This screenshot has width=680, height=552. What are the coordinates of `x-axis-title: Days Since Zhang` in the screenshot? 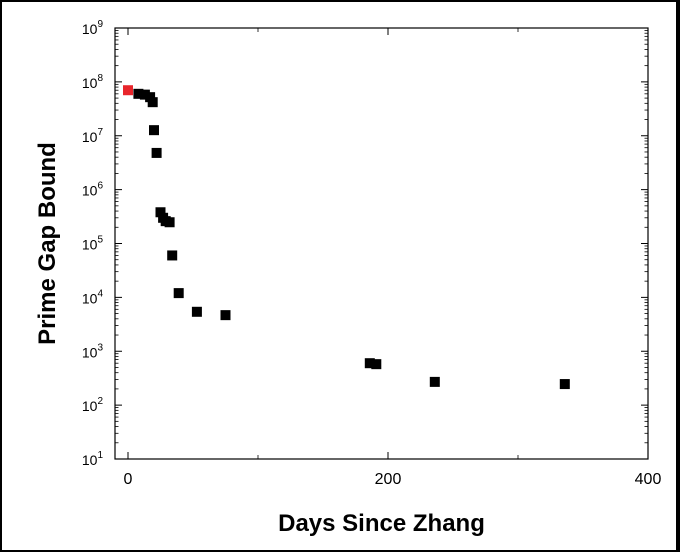 It's located at (381, 523).